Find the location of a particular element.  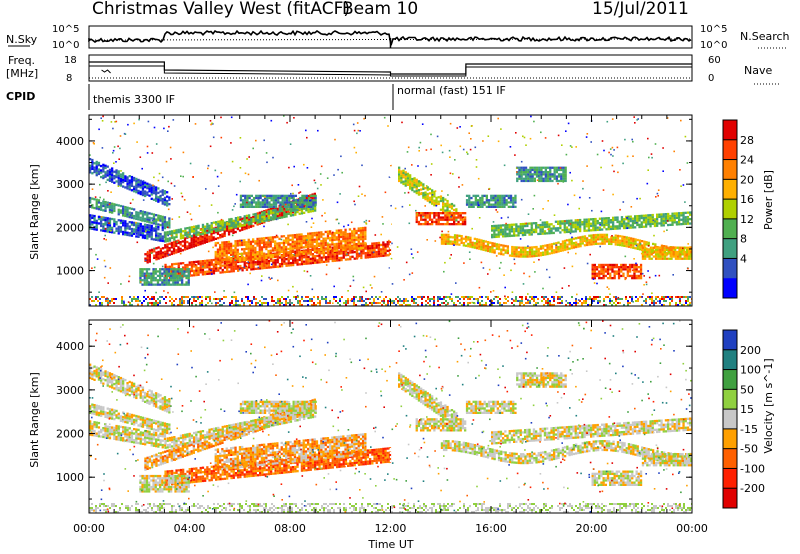

velocity-ytick-label: 2000 is located at coordinates (70, 434).